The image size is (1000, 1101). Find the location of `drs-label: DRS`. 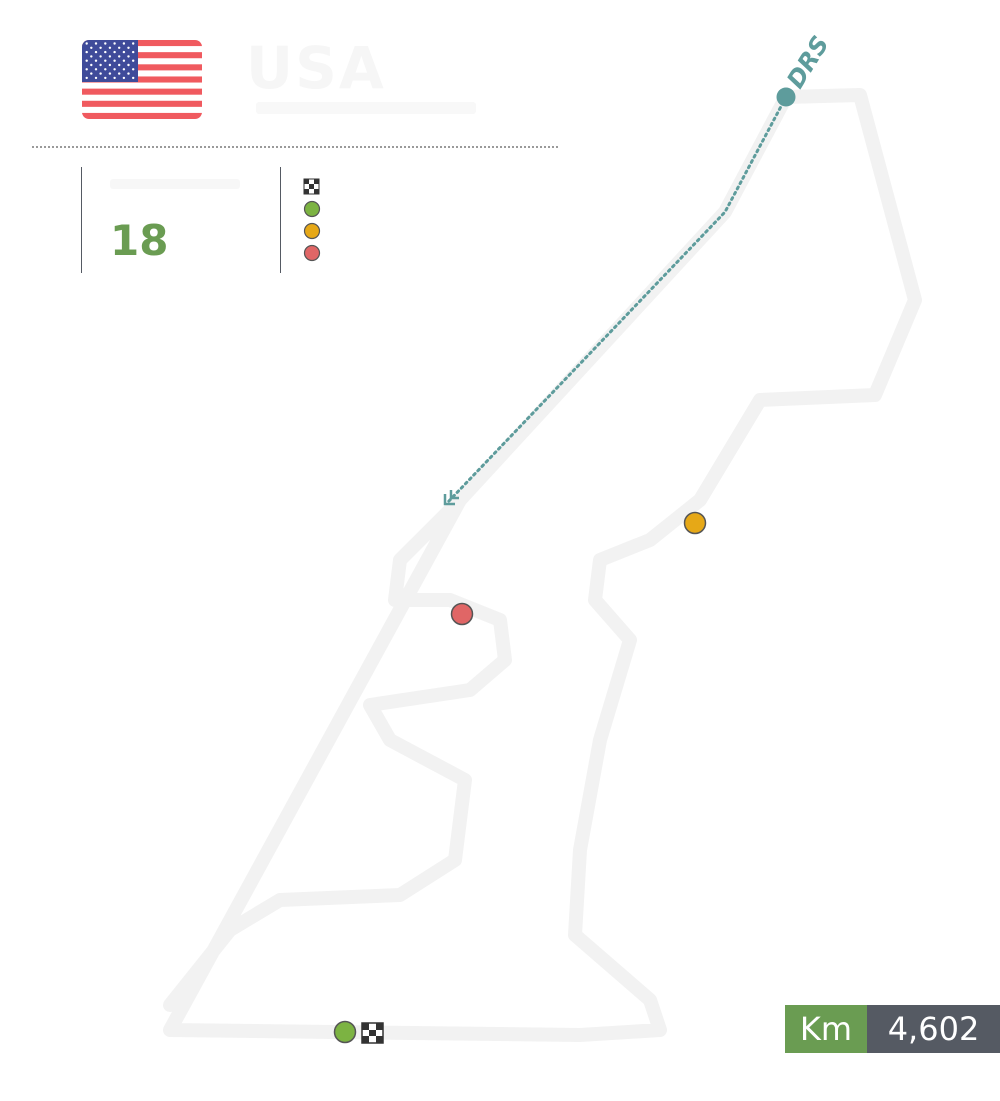

drs-label: DRS is located at coordinates (807, 62).